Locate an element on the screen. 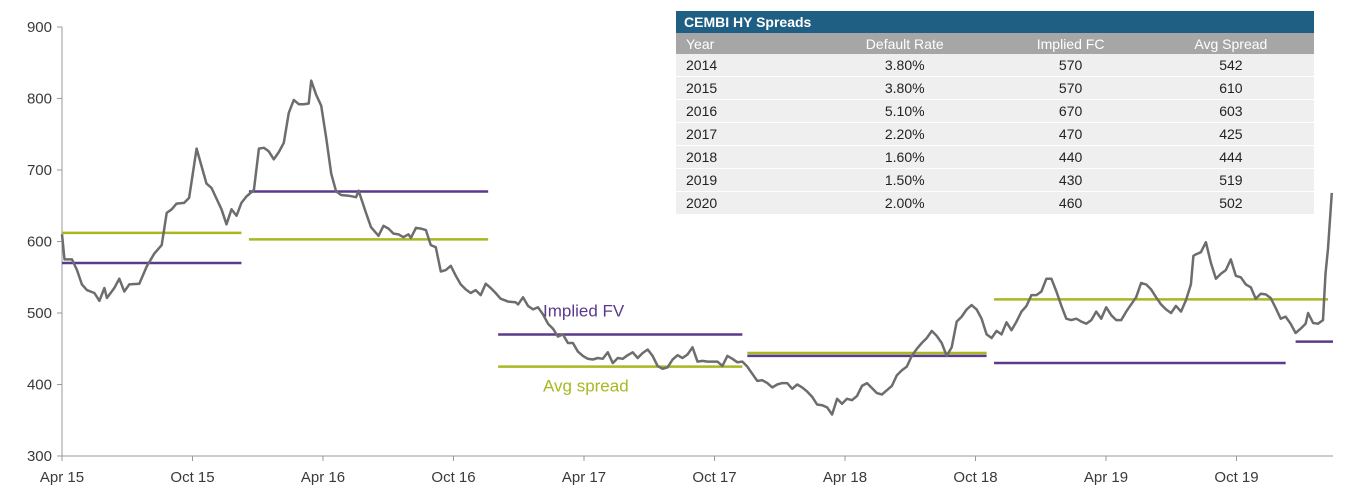 Image resolution: width=1360 pixels, height=496 pixels. cell-default-rate: 5.10% is located at coordinates (905, 111).